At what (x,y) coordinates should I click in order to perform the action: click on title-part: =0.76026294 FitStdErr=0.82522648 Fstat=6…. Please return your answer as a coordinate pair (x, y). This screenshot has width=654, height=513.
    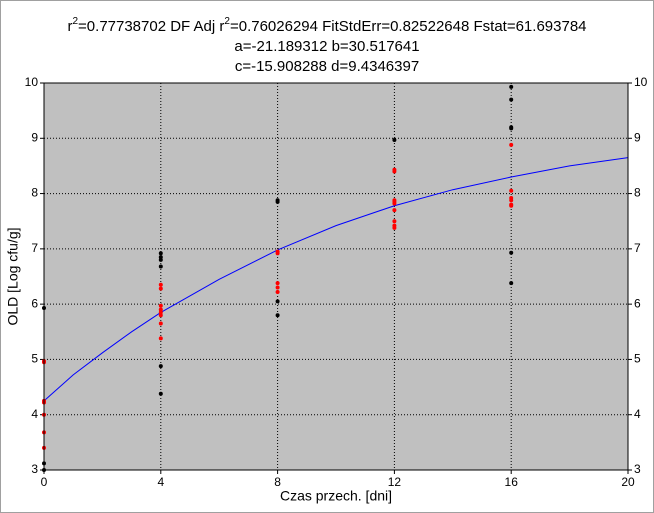
    Looking at the image, I should click on (408, 26).